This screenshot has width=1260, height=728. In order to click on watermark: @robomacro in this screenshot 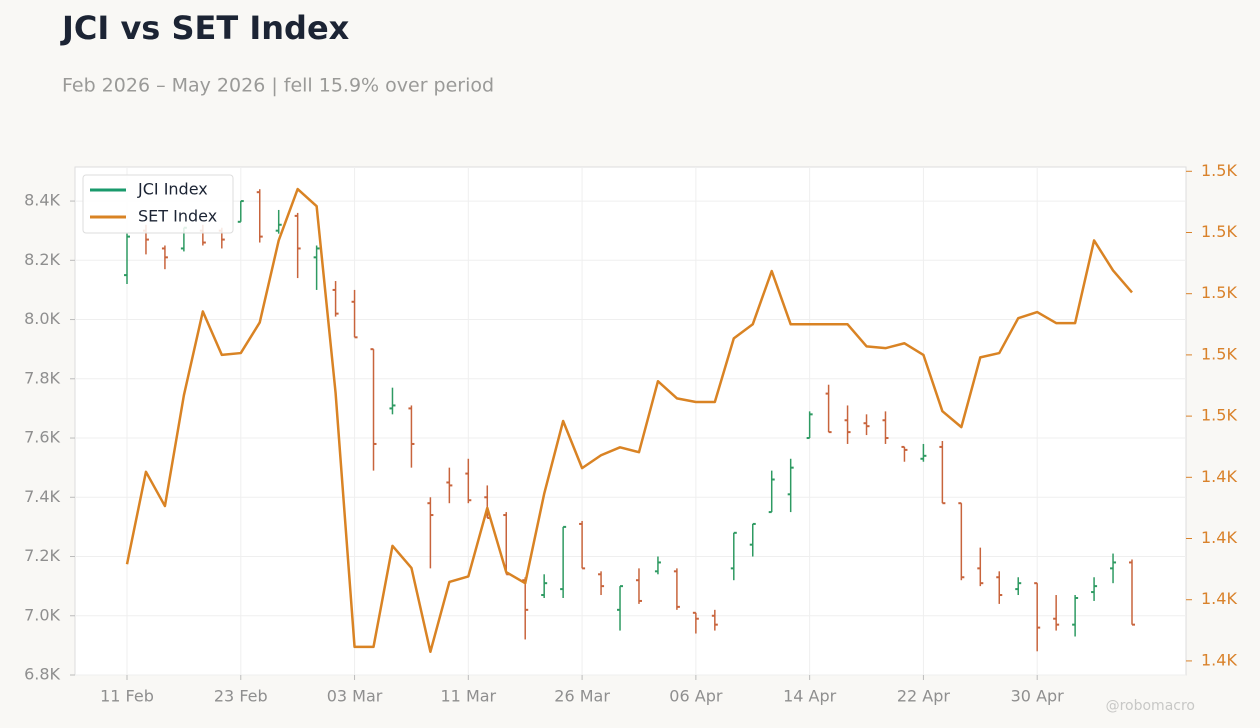, I will do `click(1150, 706)`.